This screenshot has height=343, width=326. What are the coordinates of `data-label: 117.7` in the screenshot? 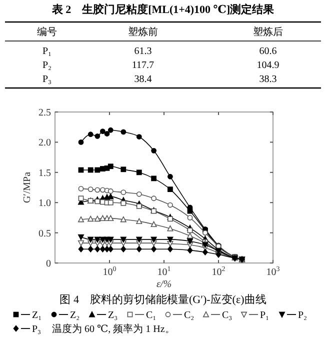 It's located at (143, 65).